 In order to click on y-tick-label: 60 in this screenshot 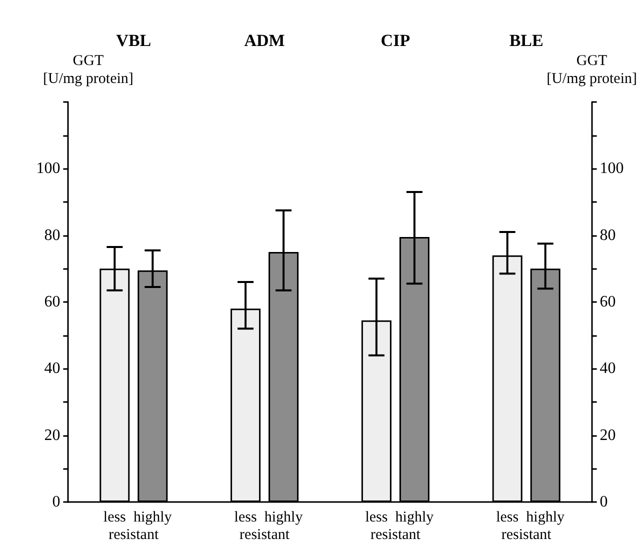, I will do `click(52, 302)`.